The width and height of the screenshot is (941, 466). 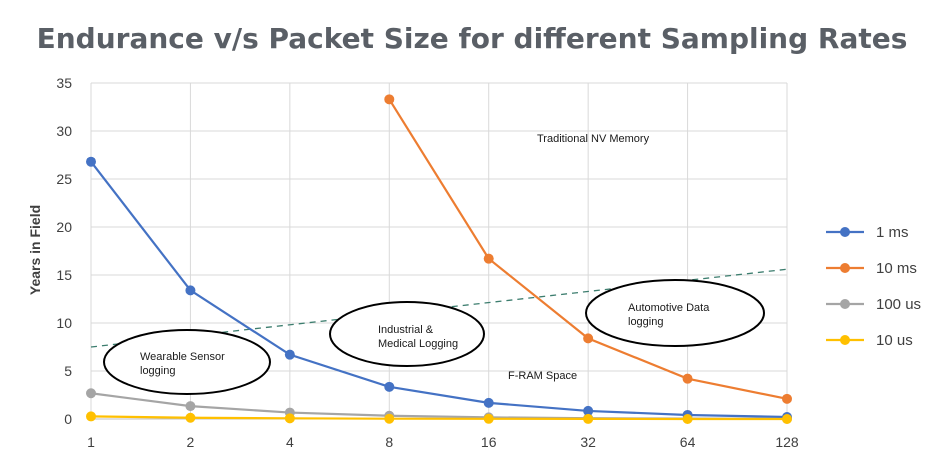 What do you see at coordinates (418, 344) in the screenshot?
I see `industrial-label-line2: Medical Logging` at bounding box center [418, 344].